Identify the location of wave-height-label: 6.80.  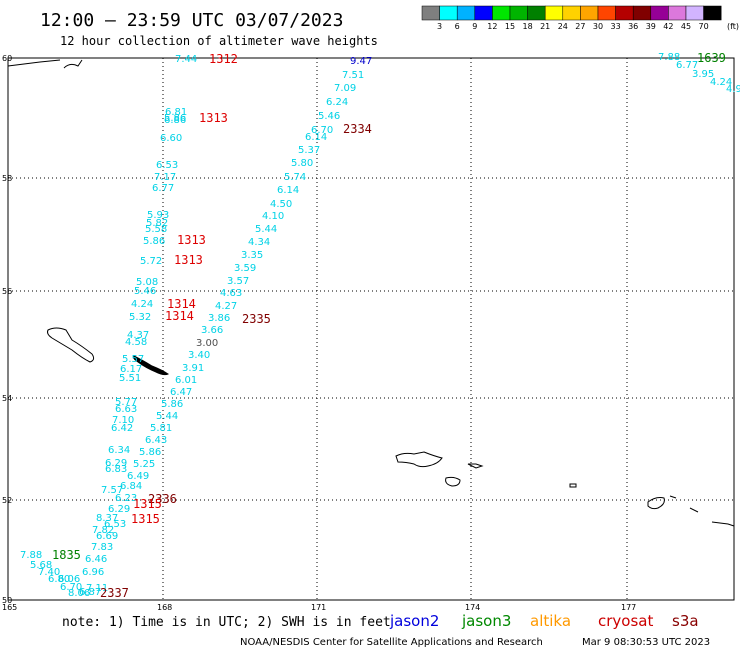
(59, 579).